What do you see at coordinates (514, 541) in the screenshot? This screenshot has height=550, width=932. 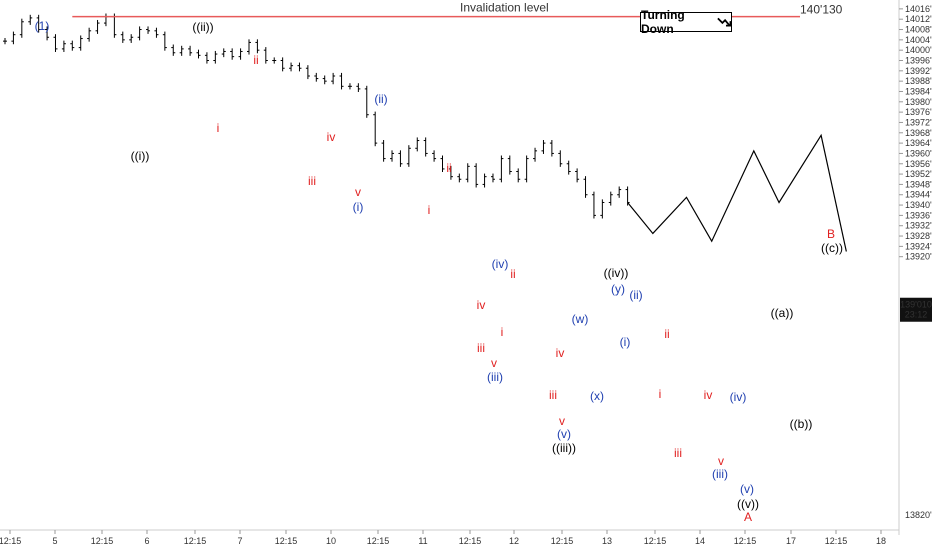 I see `time-tick-label: 12` at bounding box center [514, 541].